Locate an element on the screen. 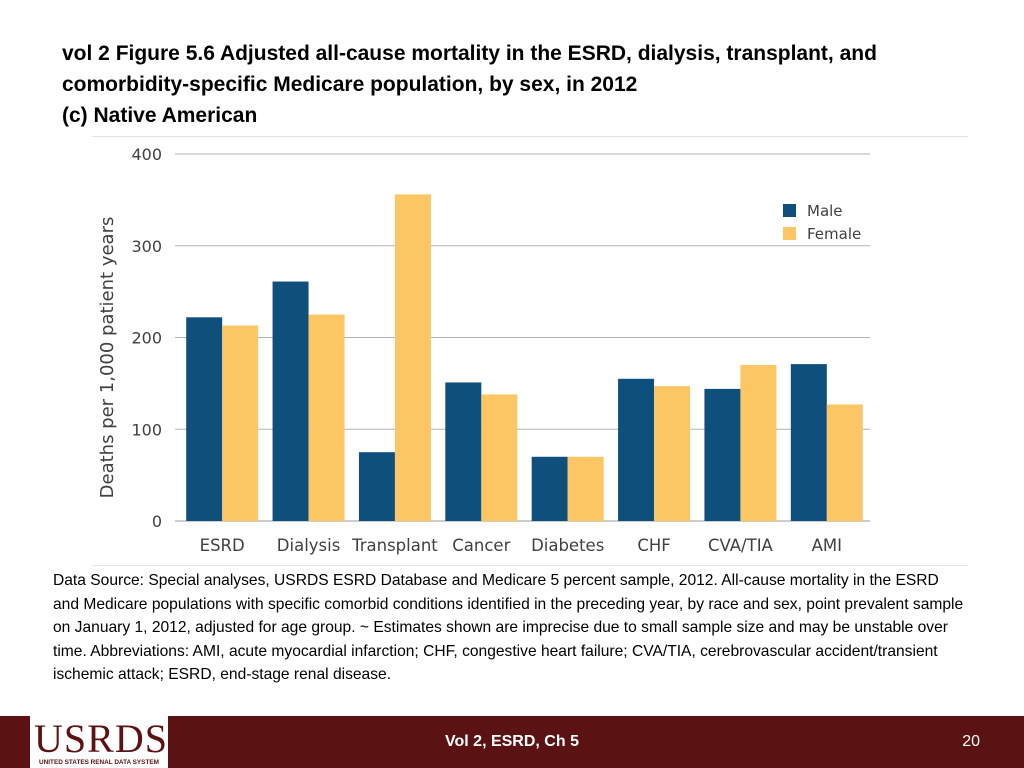  y-tick-label: 300 is located at coordinates (146, 246).